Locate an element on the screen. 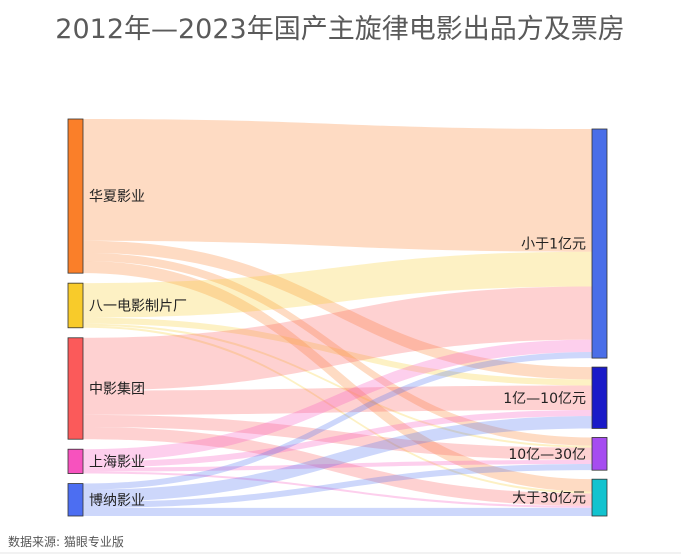 This screenshot has height=560, width=681. source-note: 数据来源: 猫眼专业版 is located at coordinates (66, 541).